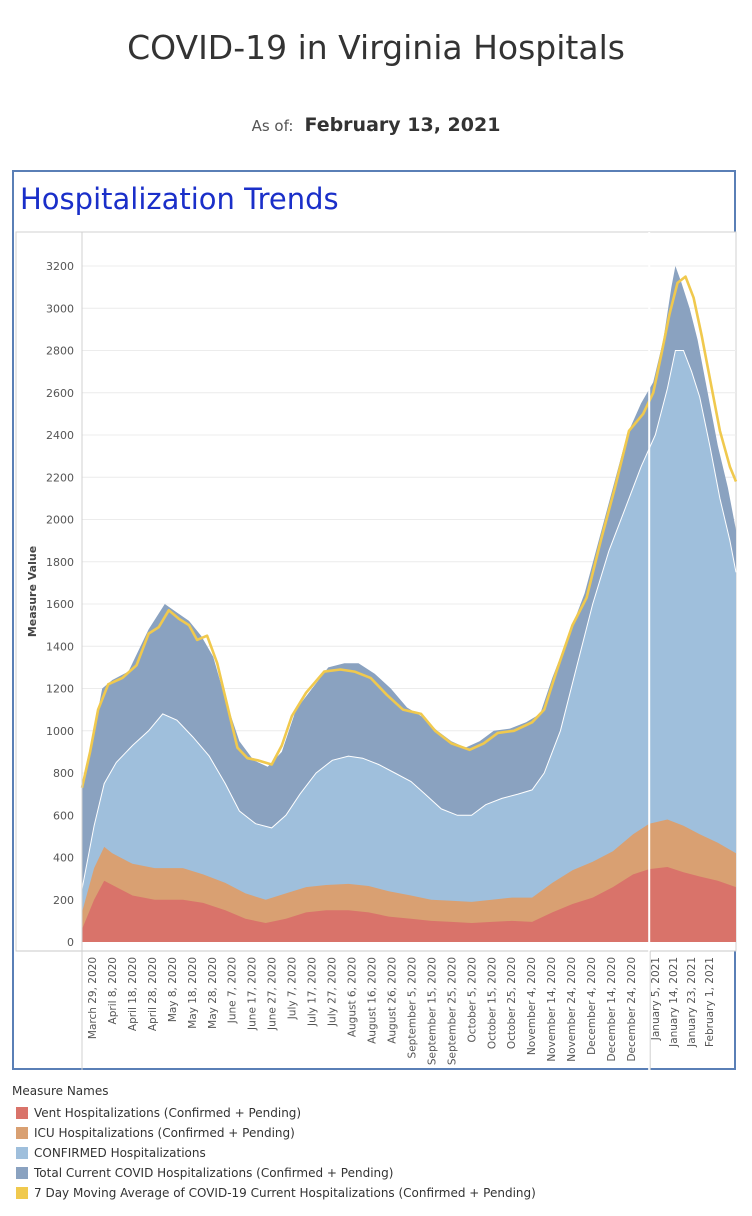  Describe the element at coordinates (133, 994) in the screenshot. I see `x-tick-label: April 18, 2020` at that location.